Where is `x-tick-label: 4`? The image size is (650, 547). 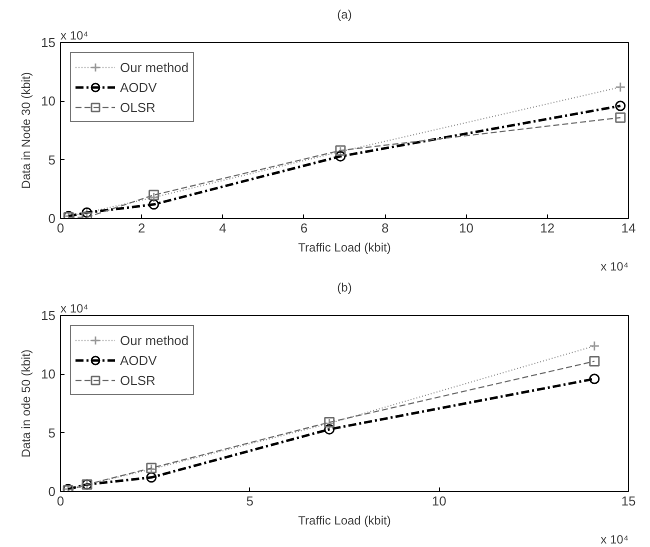
x-tick-label: 4 is located at coordinates (222, 228).